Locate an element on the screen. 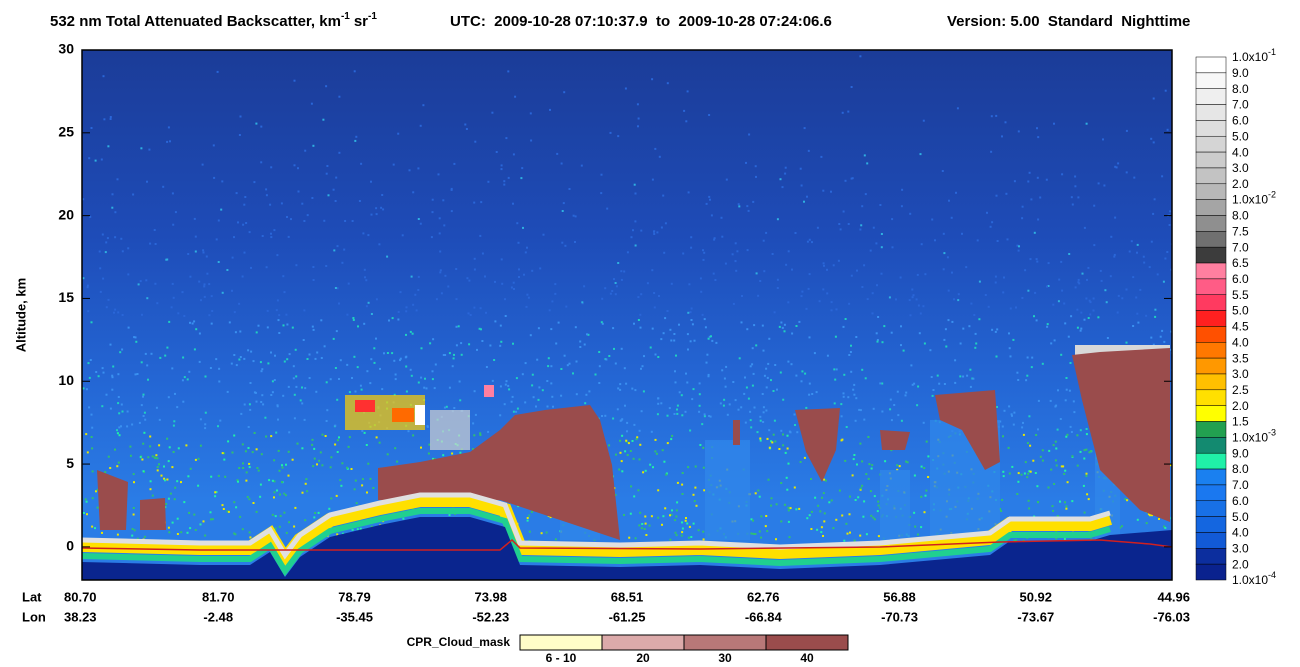 This screenshot has width=1300, height=667. colorbar-label: 3.5 is located at coordinates (1240, 358).